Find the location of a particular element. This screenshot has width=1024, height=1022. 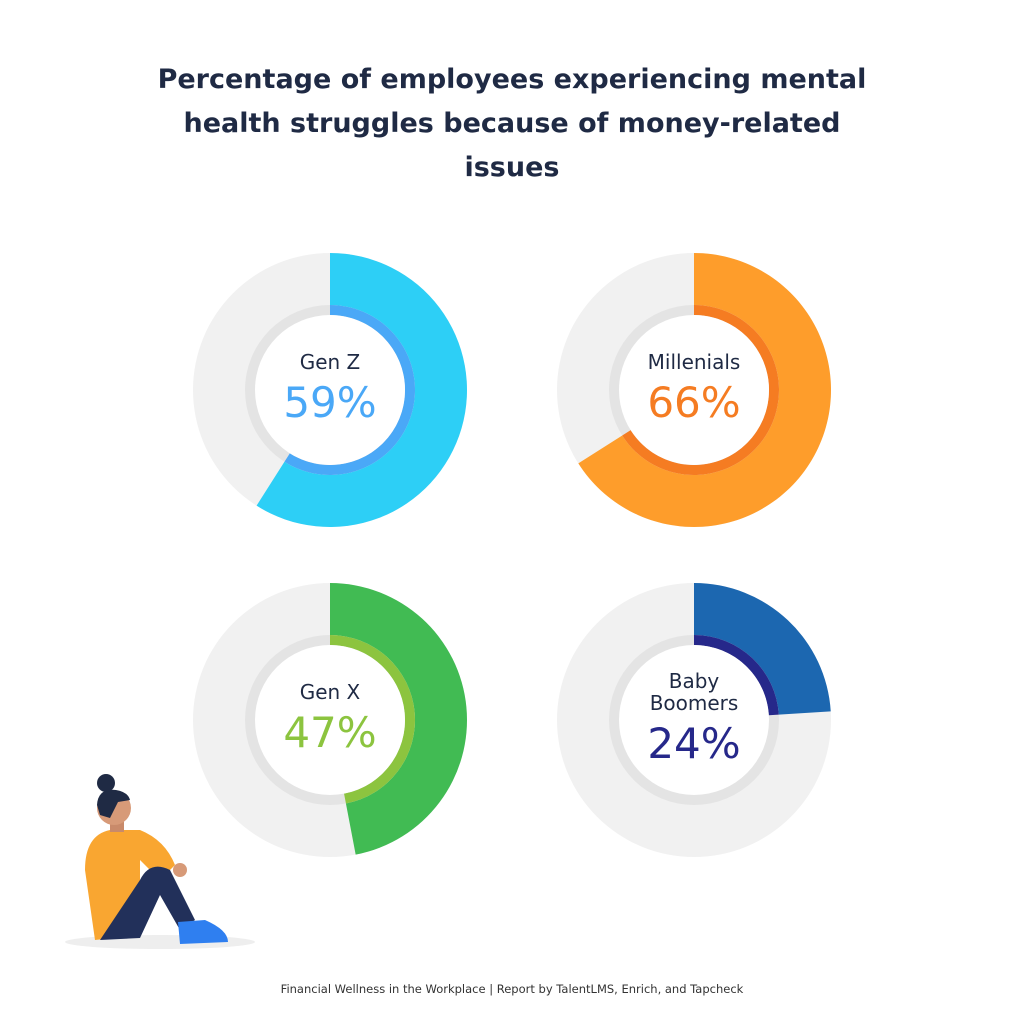

value-label: 24% is located at coordinates (694, 743).